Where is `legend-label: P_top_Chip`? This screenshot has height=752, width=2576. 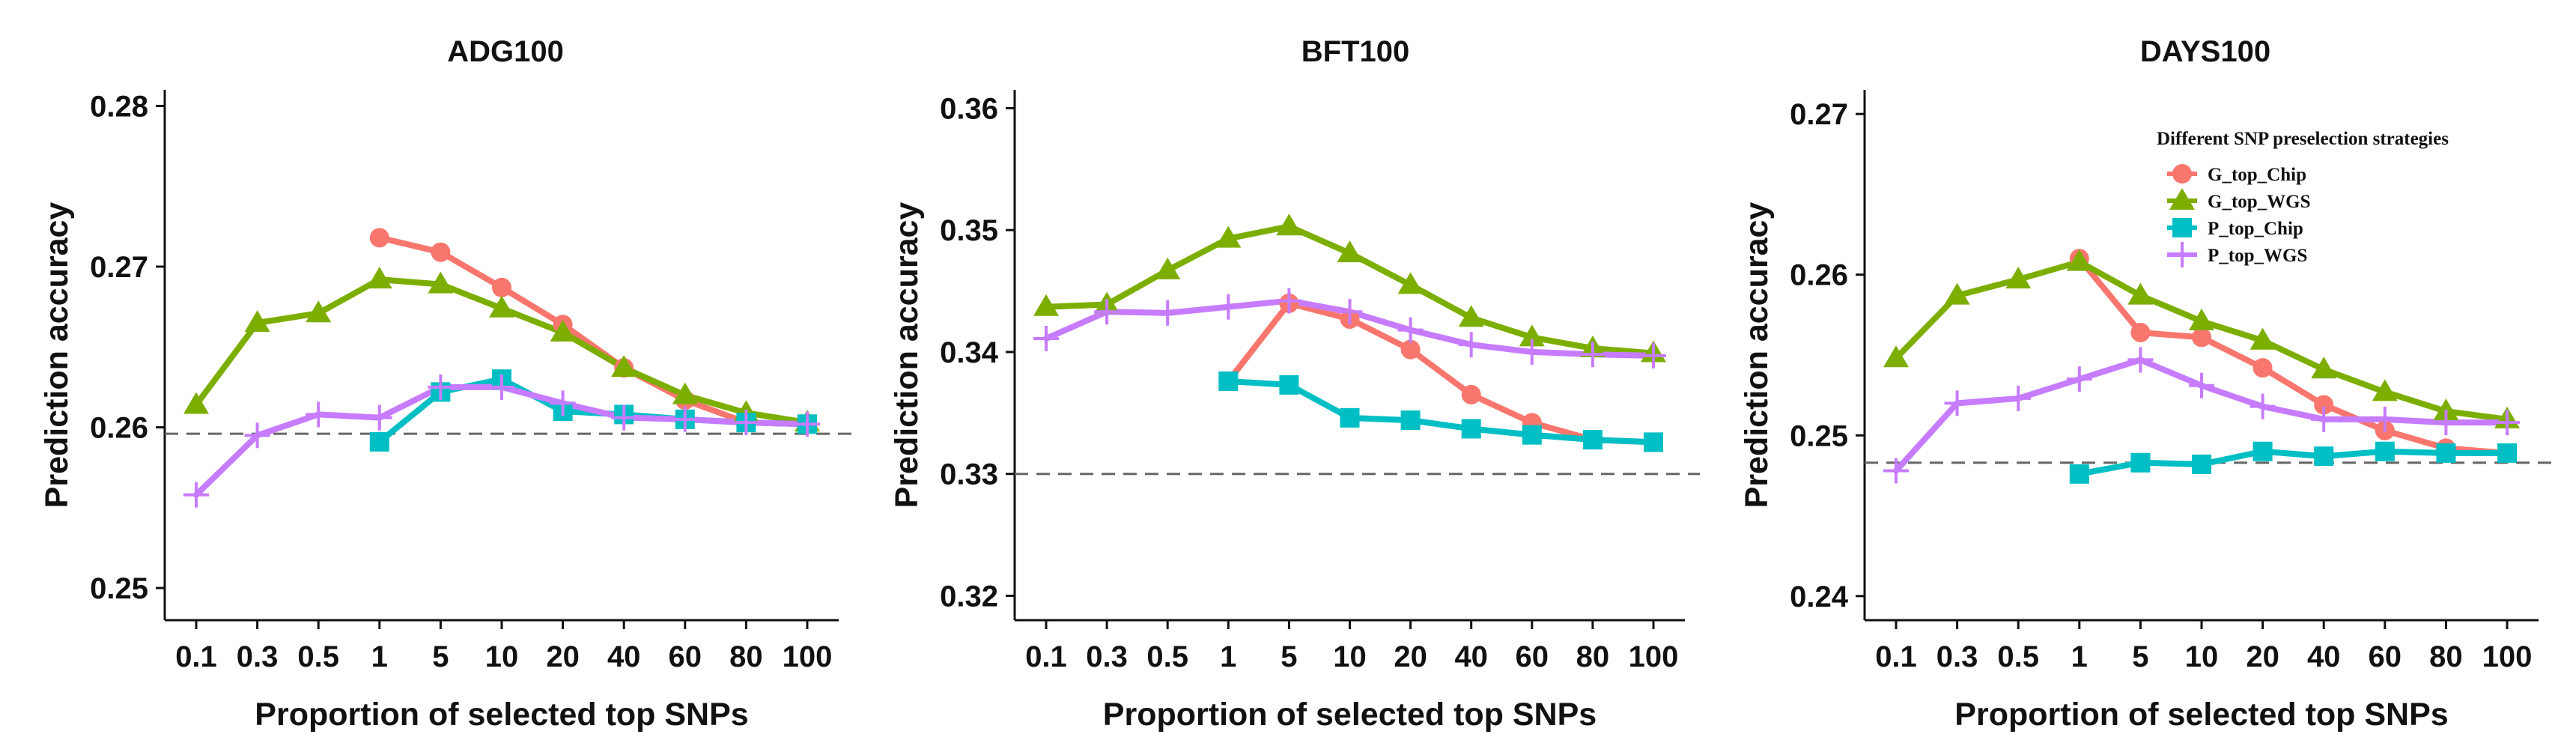
legend-label: P_top_Chip is located at coordinates (2255, 229).